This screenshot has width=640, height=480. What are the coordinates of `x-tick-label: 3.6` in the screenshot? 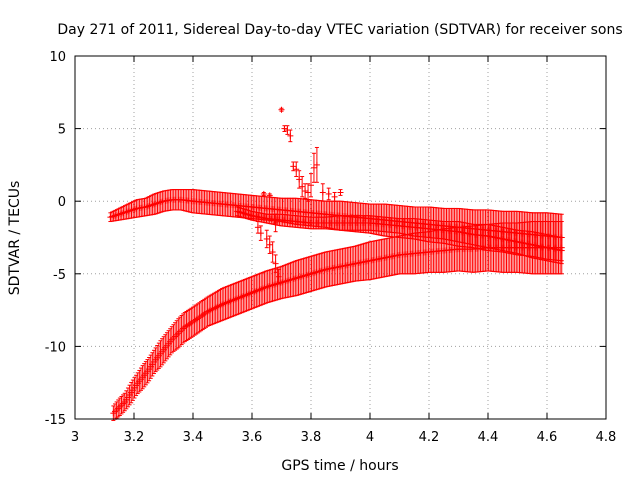 It's located at (252, 437).